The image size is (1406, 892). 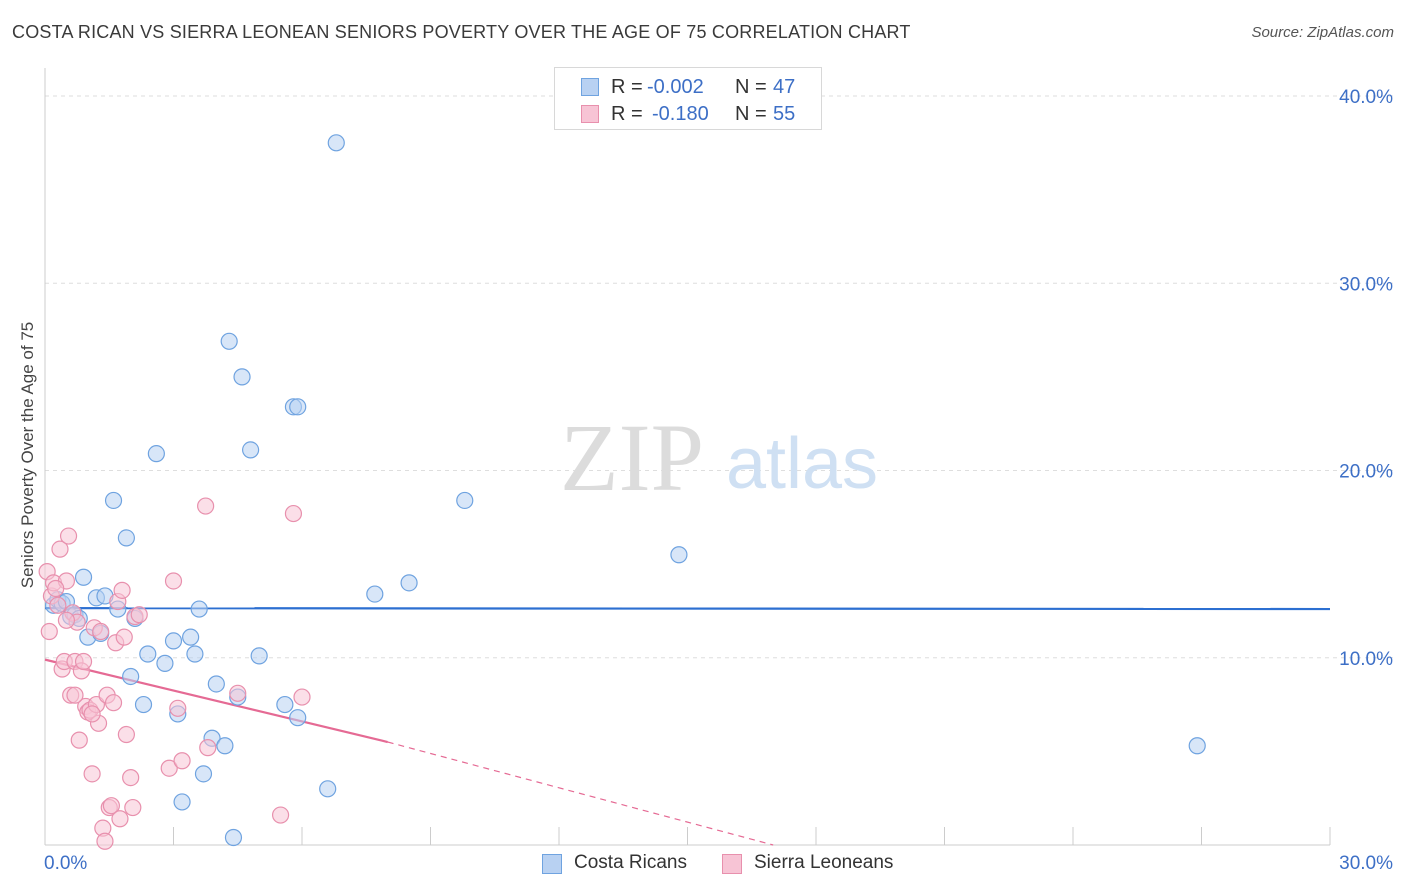 What do you see at coordinates (632, 457) in the screenshot?
I see `watermark-zip: ZIP` at bounding box center [632, 457].